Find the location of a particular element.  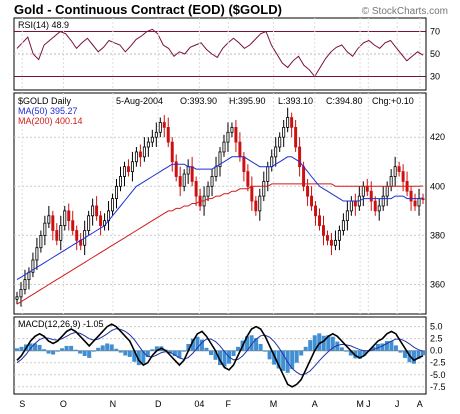

x-tick-label: A is located at coordinates (315, 404).